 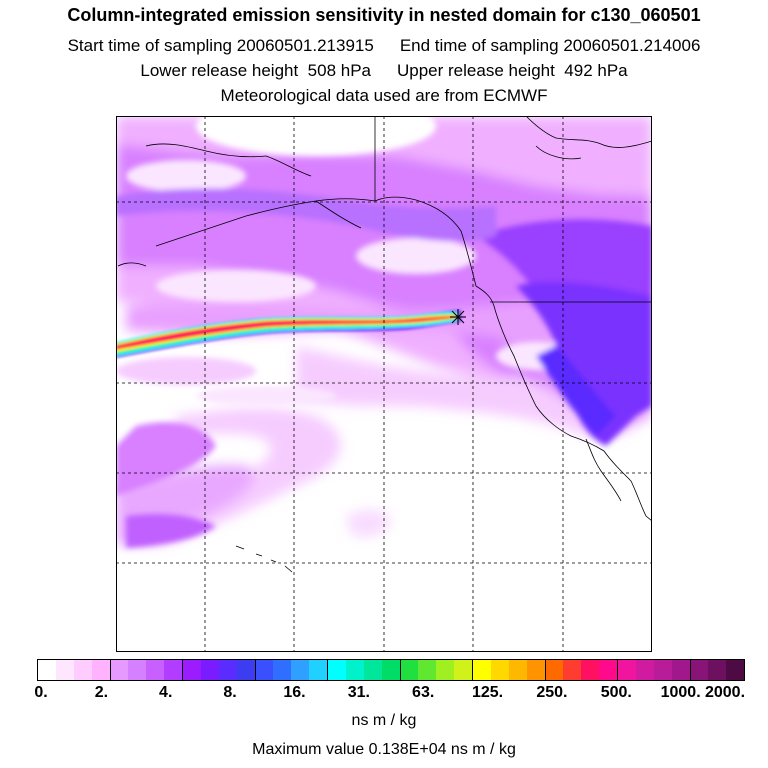 What do you see at coordinates (476, 70) in the screenshot?
I see `upper-release-label: Upper release height` at bounding box center [476, 70].